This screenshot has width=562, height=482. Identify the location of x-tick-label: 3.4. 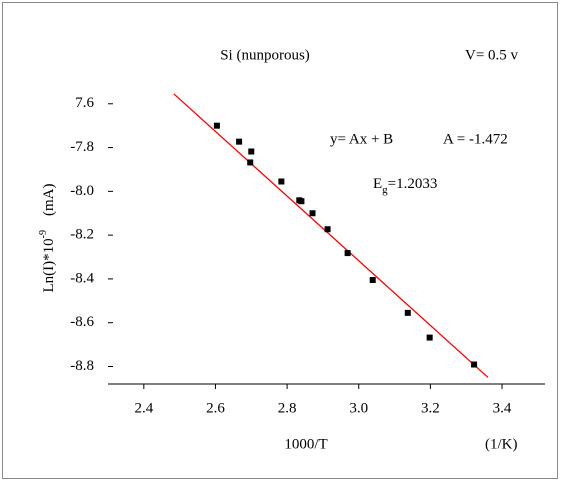
(502, 408).